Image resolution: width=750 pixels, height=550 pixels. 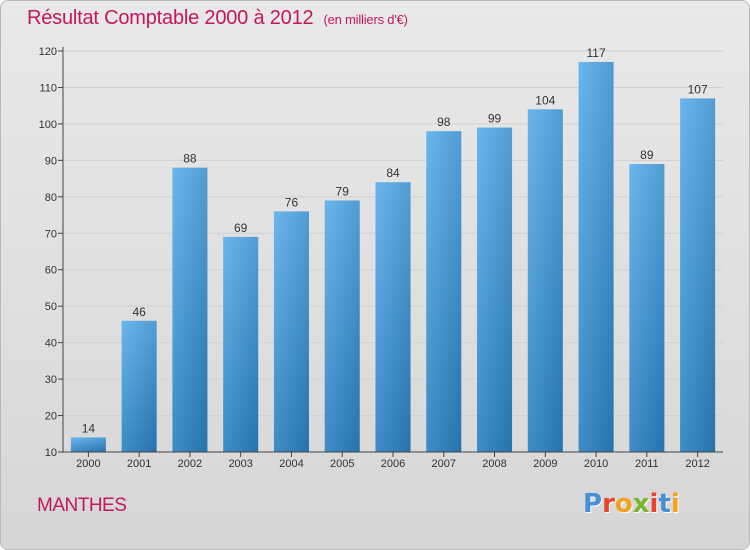 I want to click on logo-letter: t, so click(x=664, y=504).